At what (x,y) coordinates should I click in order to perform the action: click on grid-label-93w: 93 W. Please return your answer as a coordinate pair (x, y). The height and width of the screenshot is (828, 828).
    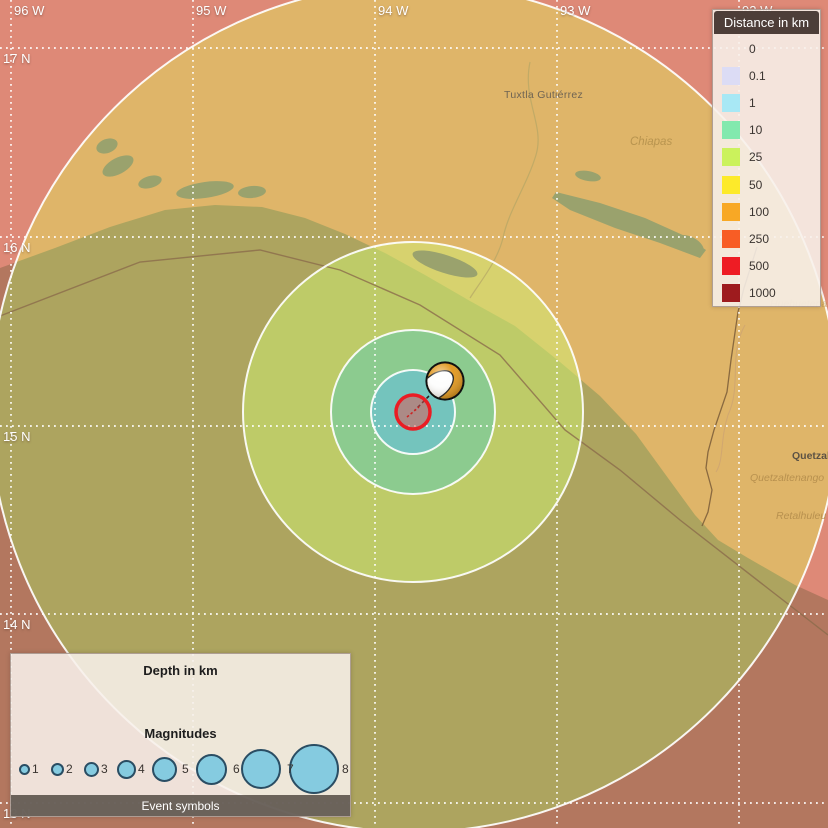
    Looking at the image, I should click on (575, 10).